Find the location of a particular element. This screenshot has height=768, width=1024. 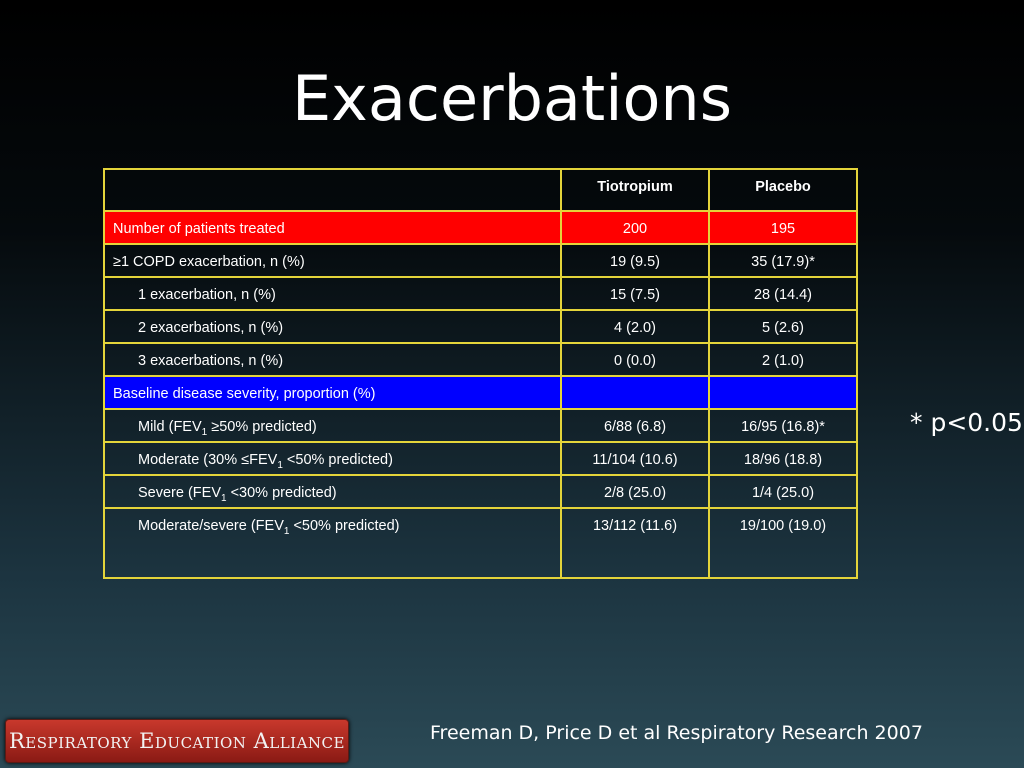

label-cell: Moderate (30% ≤FEV1 <50% predicted) is located at coordinates (332, 458).